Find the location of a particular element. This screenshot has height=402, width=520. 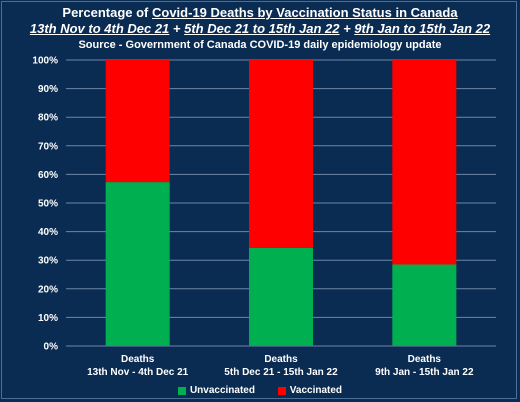

y-tick-label: 70% is located at coordinates (48, 146).